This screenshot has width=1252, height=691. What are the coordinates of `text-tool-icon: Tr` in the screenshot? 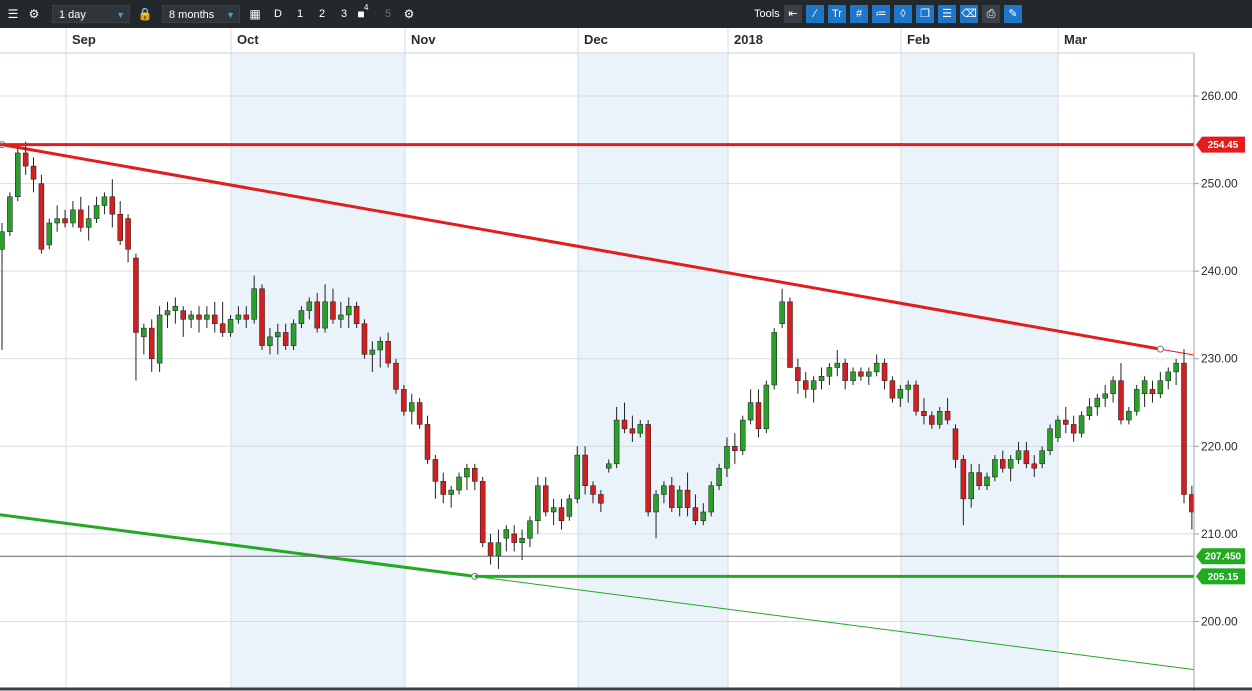 It's located at (837, 14).